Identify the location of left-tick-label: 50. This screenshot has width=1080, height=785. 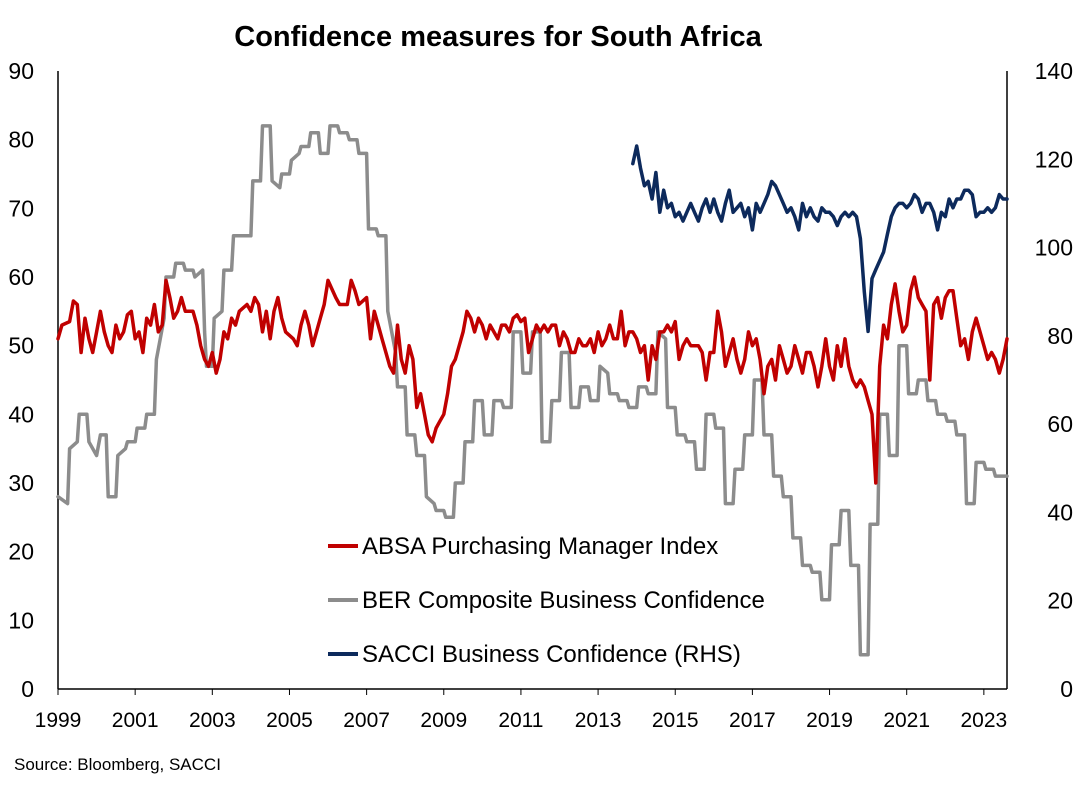
(21, 346).